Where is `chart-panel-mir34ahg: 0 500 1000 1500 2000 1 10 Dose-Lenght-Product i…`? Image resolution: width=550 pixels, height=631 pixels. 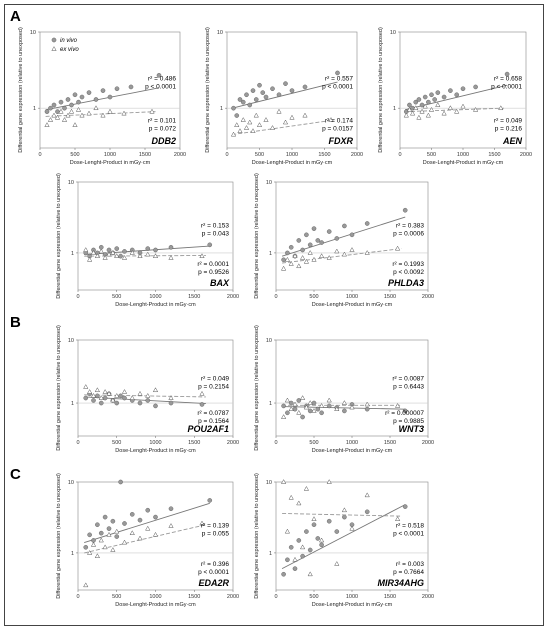
chart-panel-mir34ahg: 0 500 1000 1500 2000 1 10 Dose-Lenght-Product i… is located at coordinates (344, 540).